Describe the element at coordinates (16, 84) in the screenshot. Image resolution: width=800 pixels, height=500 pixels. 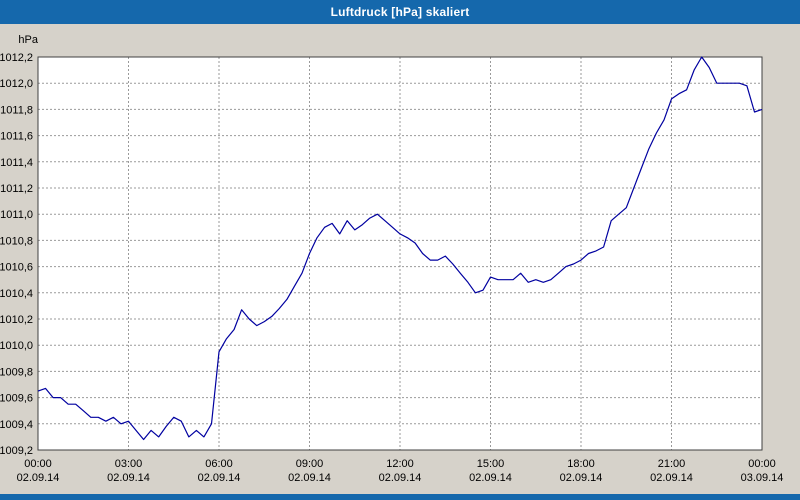
I see `svg-text: 1012,0` at that location.